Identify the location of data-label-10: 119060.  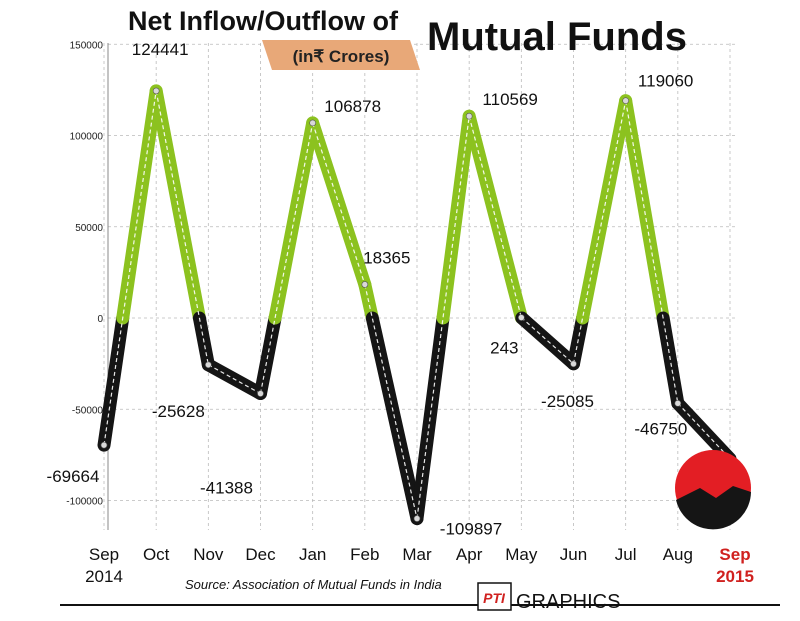
(665, 81).